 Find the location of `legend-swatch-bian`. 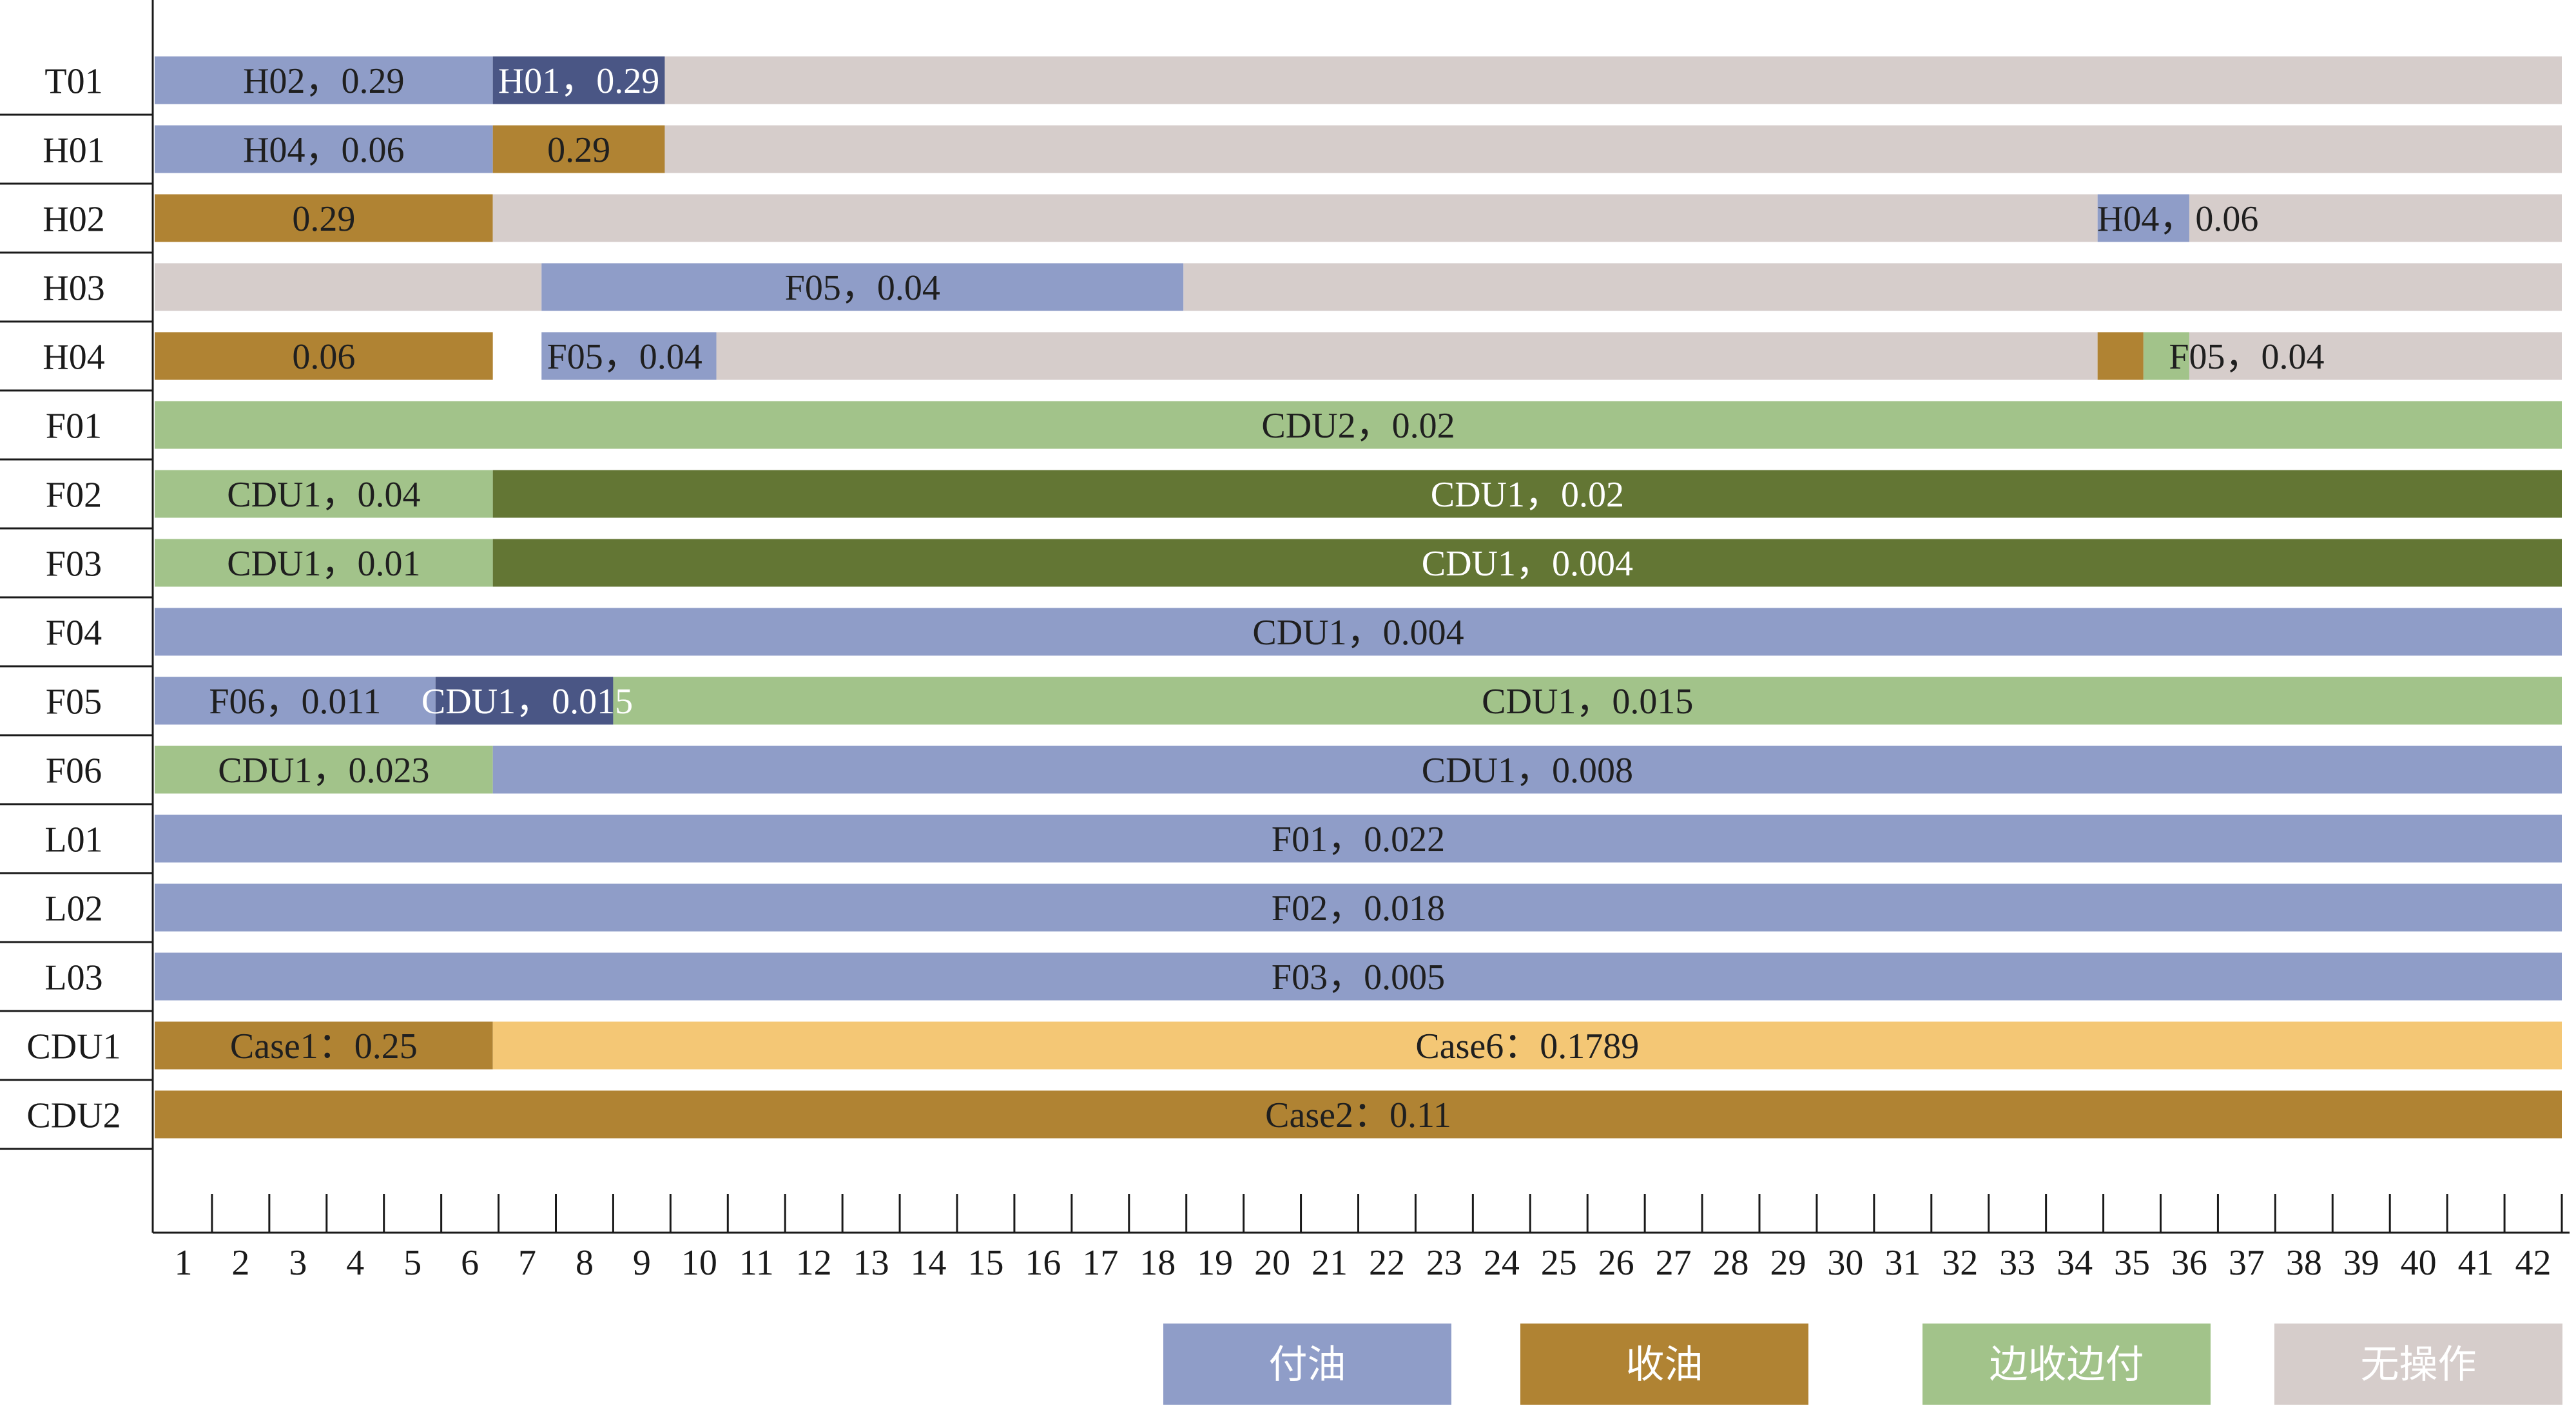

legend-swatch-bian is located at coordinates (2066, 1364).